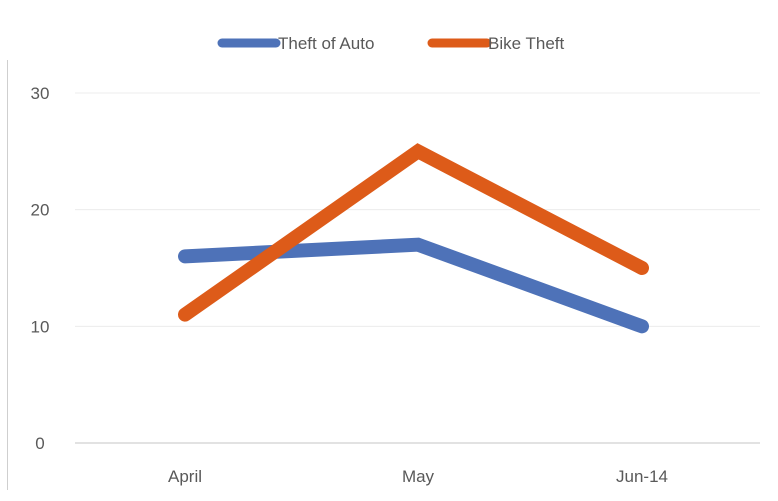  I want to click on y-axis: 0 10 20 30, so click(40, 268).